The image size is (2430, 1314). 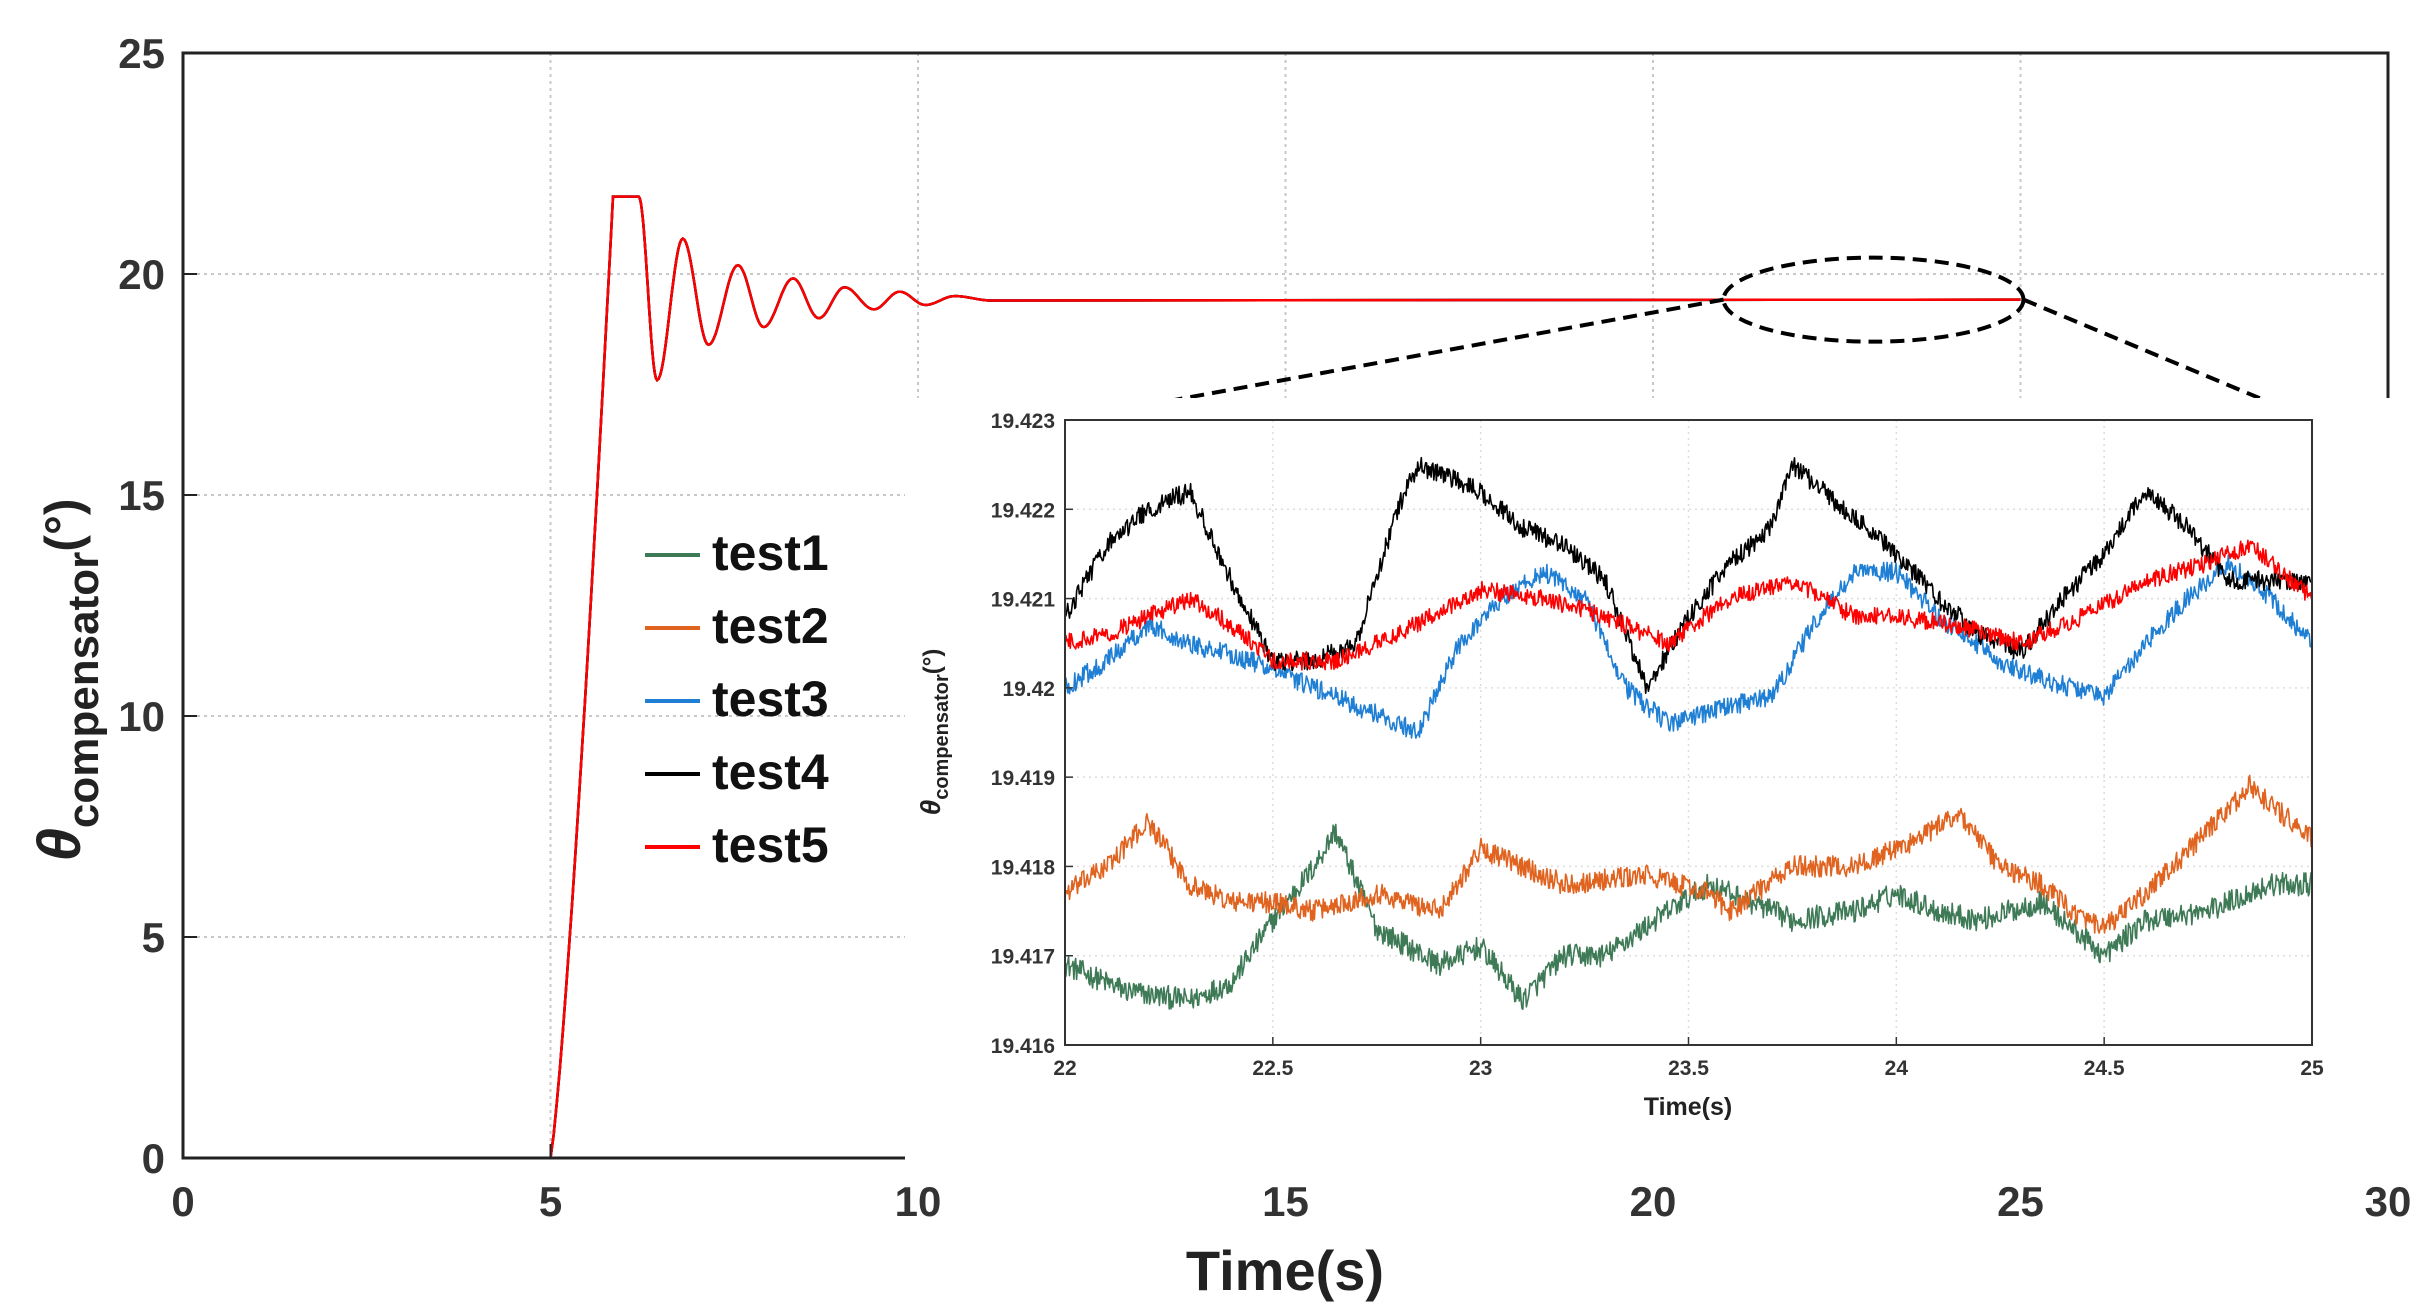 What do you see at coordinates (918, 1201) in the screenshot?
I see `main-x-tick-label: 10` at bounding box center [918, 1201].